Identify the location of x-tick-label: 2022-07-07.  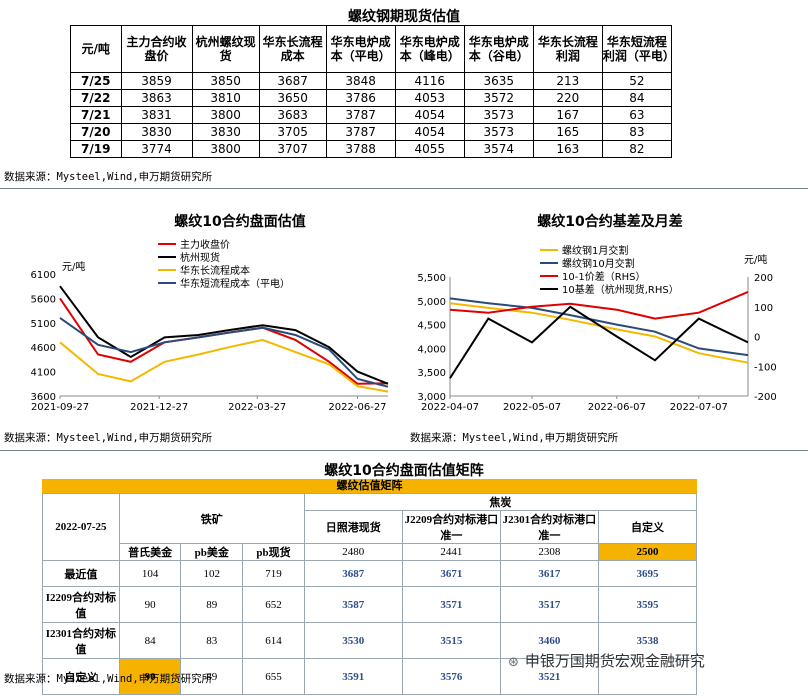
(699, 407).